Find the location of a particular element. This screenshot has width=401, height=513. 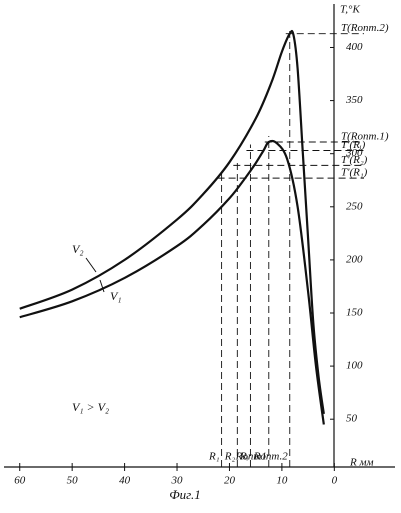

note: V₁ > V₂ is located at coordinates (90, 407).